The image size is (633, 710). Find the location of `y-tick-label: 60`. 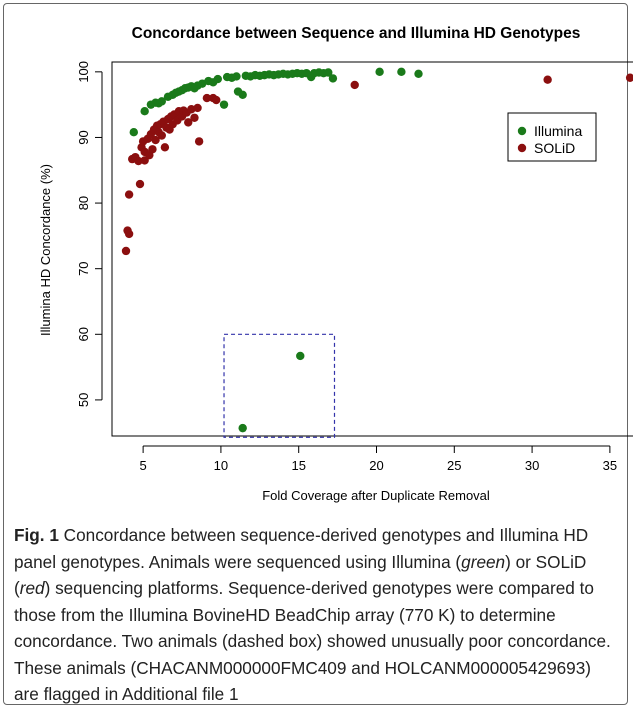

y-tick-label: 60 is located at coordinates (83, 334).